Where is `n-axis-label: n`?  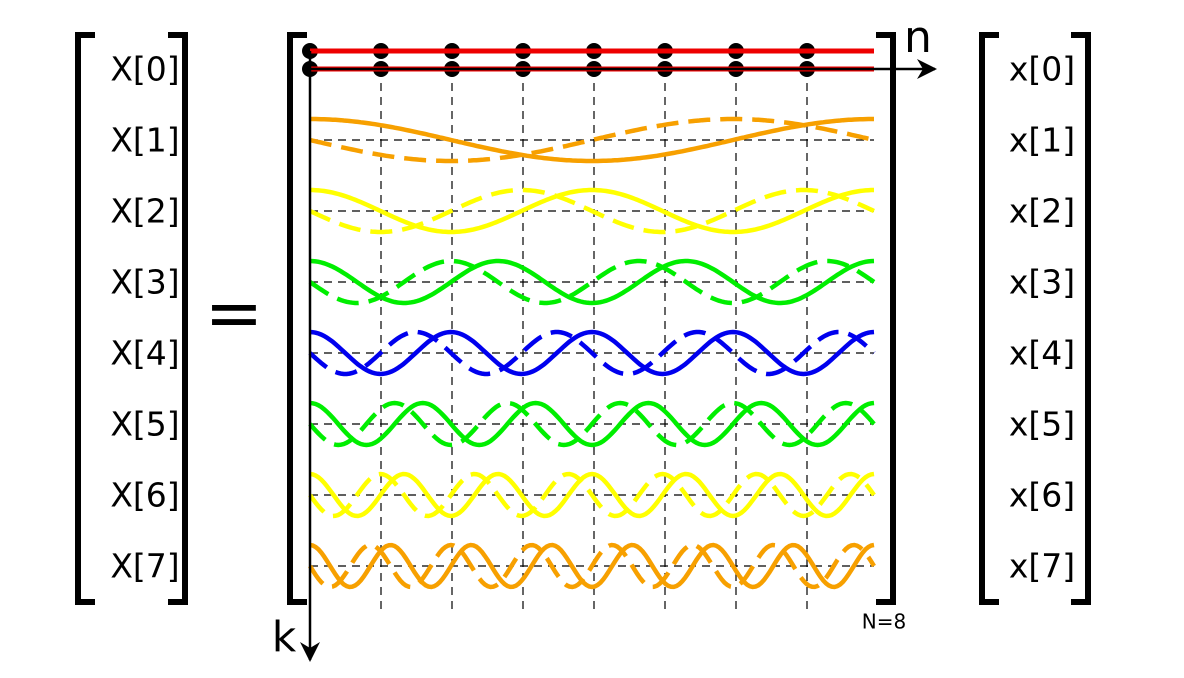
n-axis-label: n is located at coordinates (918, 37).